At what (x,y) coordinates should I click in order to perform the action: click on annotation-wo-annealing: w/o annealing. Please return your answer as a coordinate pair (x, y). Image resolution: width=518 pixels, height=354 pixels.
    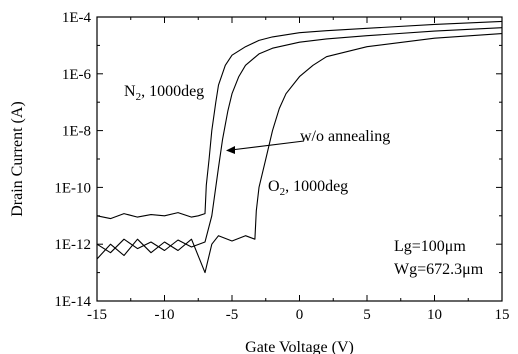
    Looking at the image, I should click on (345, 136).